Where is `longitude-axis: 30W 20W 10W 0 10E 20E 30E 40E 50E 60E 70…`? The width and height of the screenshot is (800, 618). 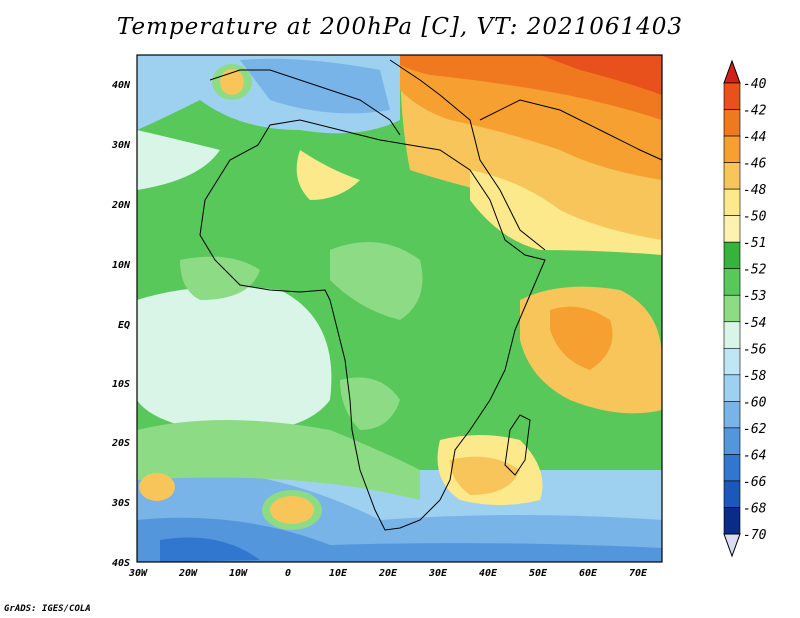 longitude-axis: 30W 20W 10W 0 10E 20E 30E 40E 50E 60E 70… is located at coordinates (388, 573).